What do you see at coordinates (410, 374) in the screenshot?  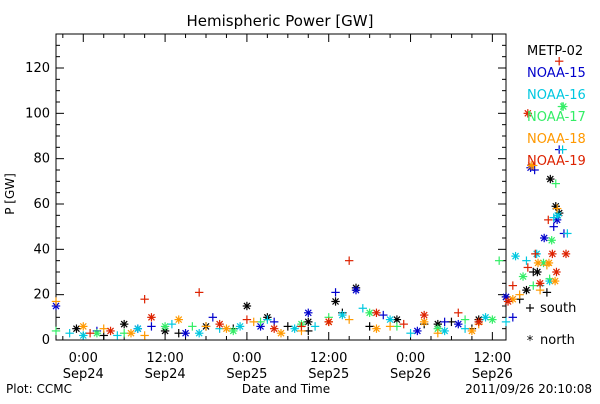 I see `x-tick-label-date: Sep26` at bounding box center [410, 374].